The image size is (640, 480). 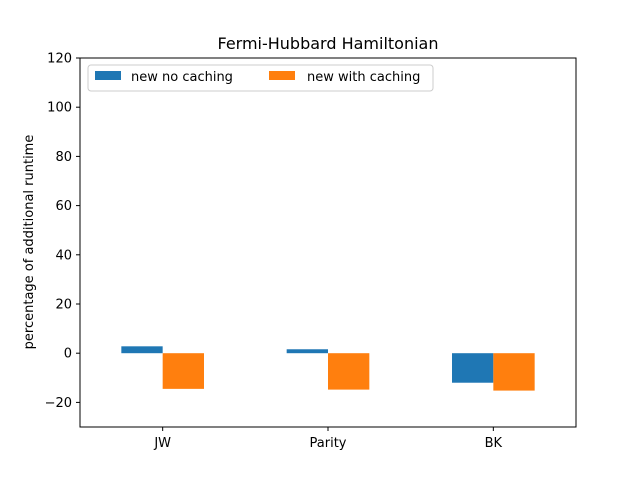 I want to click on y-tick-label: 20, so click(x=63, y=305).